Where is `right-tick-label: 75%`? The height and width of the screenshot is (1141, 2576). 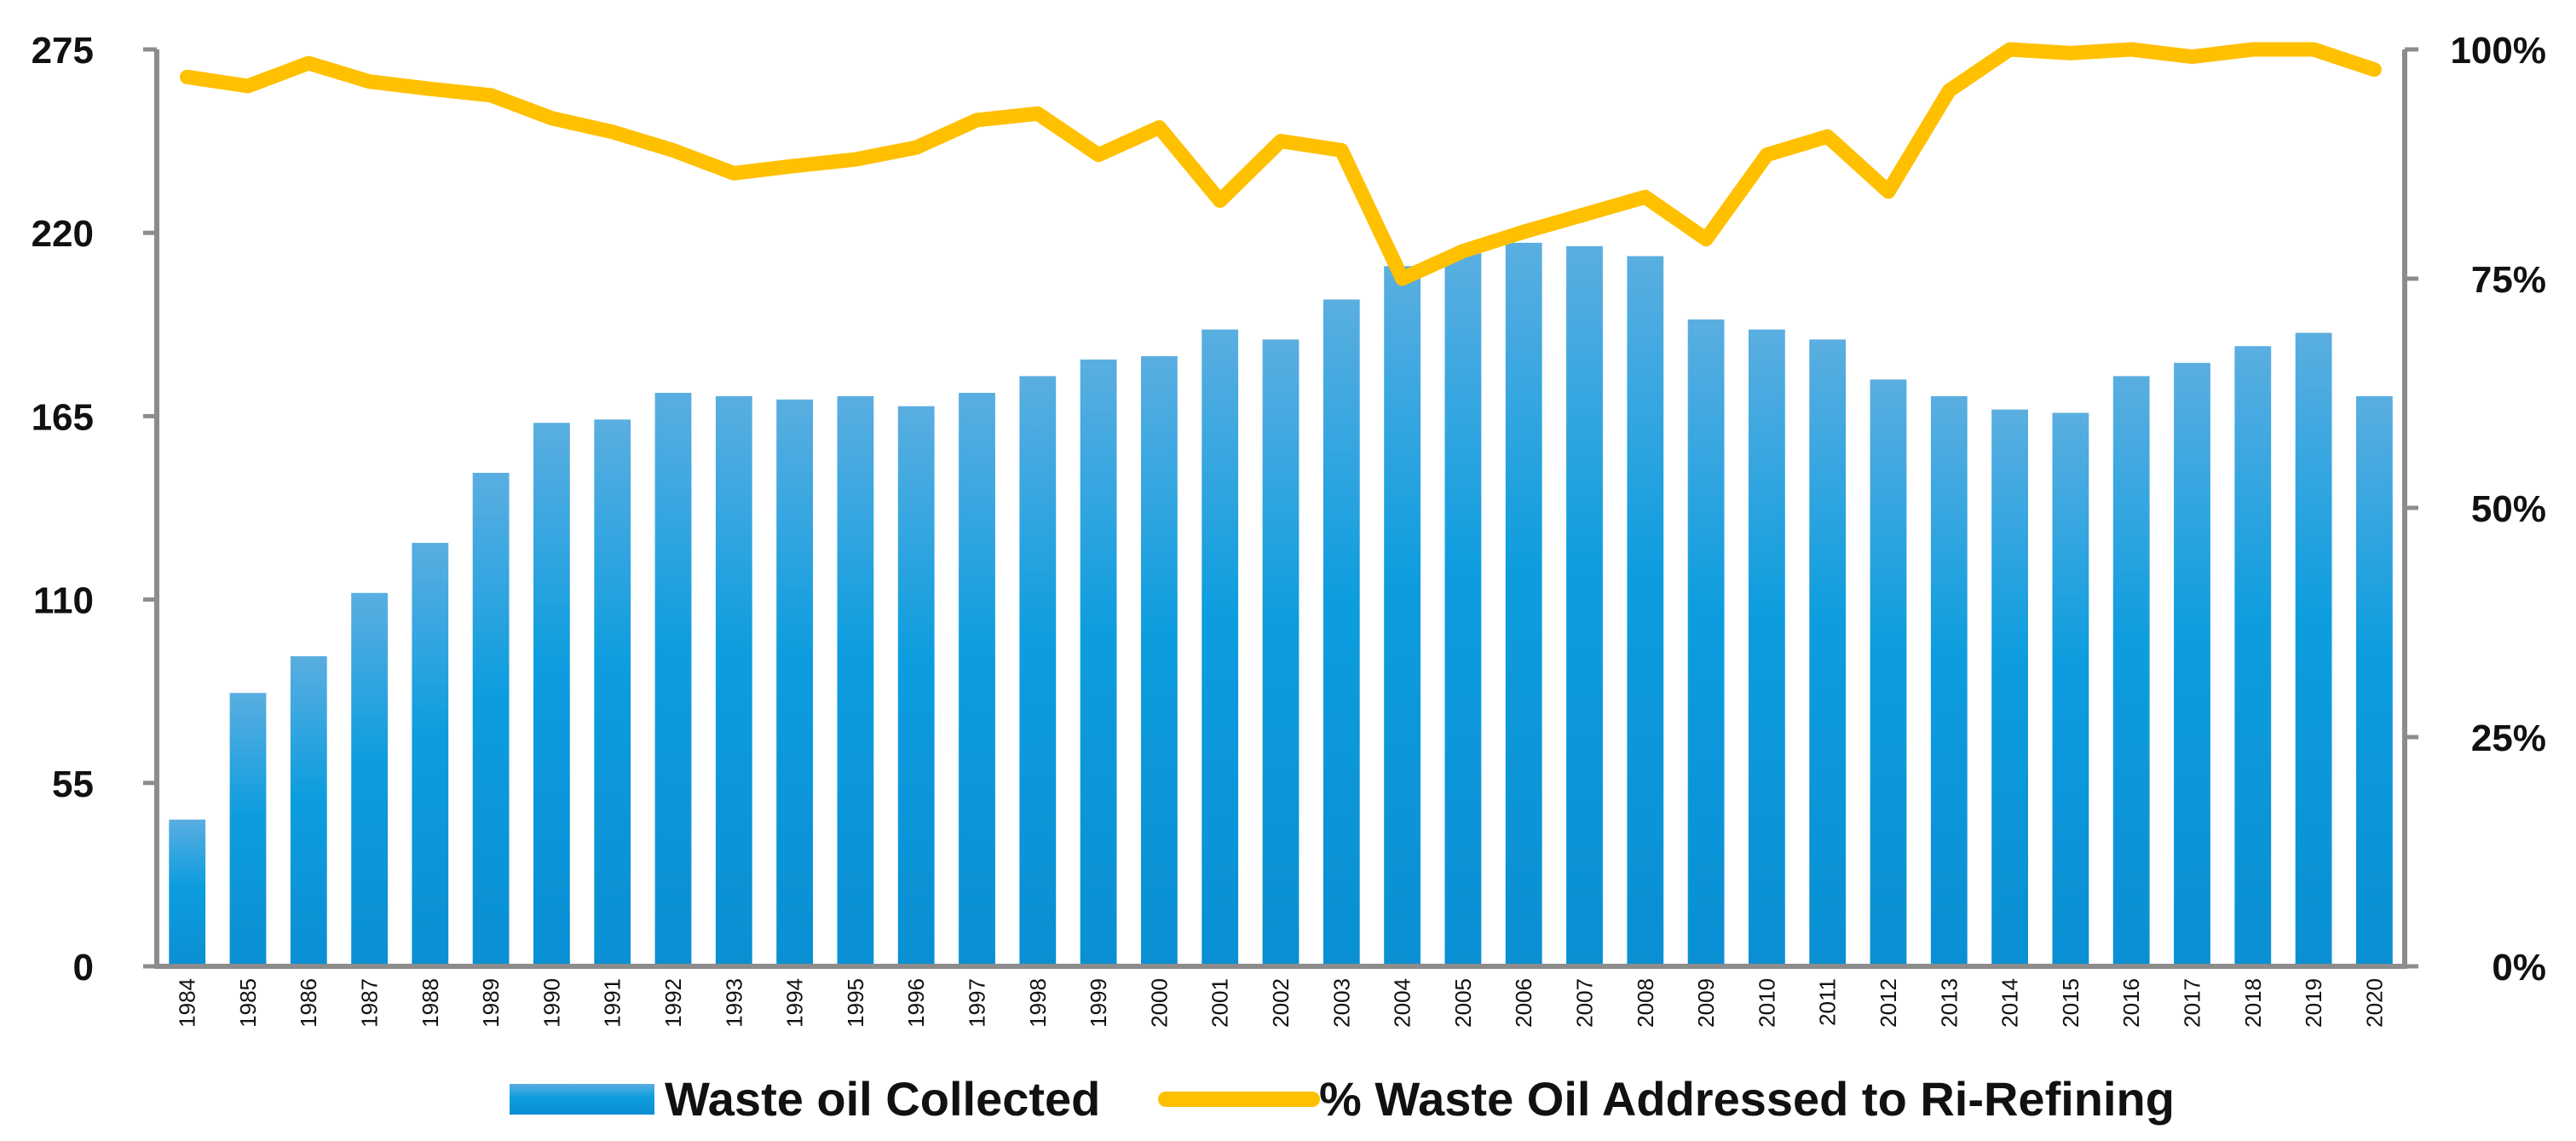 right-tick-label: 75% is located at coordinates (2508, 280).